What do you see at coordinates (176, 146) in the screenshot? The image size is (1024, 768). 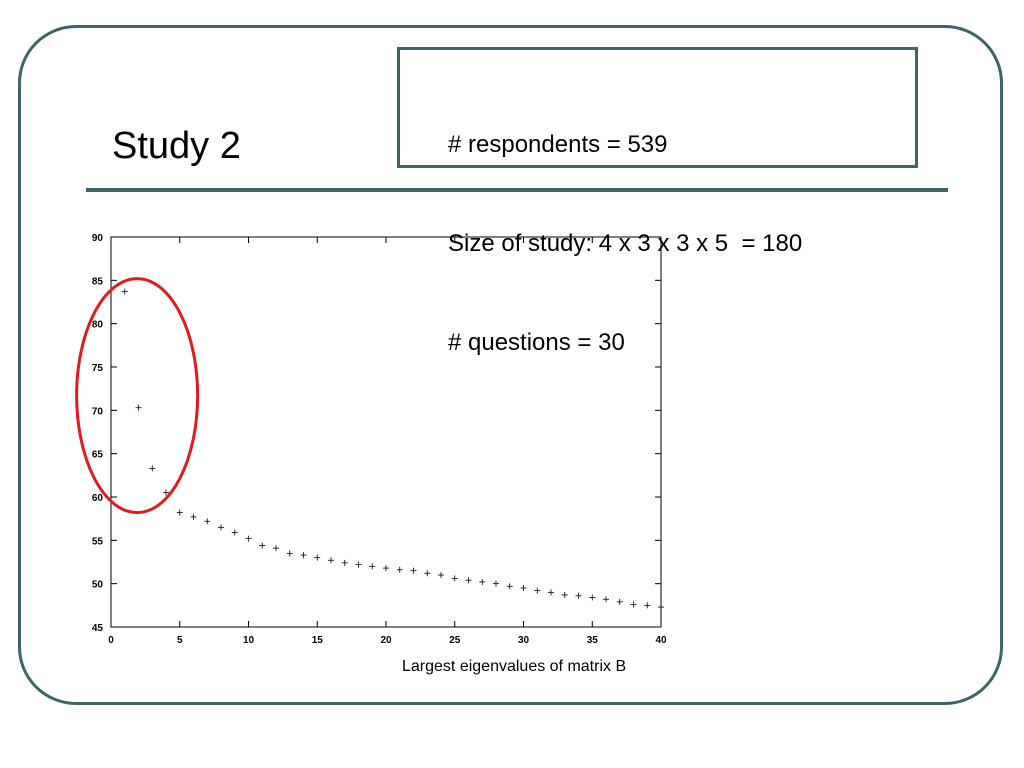 I see `slide-title: Study 2` at bounding box center [176, 146].